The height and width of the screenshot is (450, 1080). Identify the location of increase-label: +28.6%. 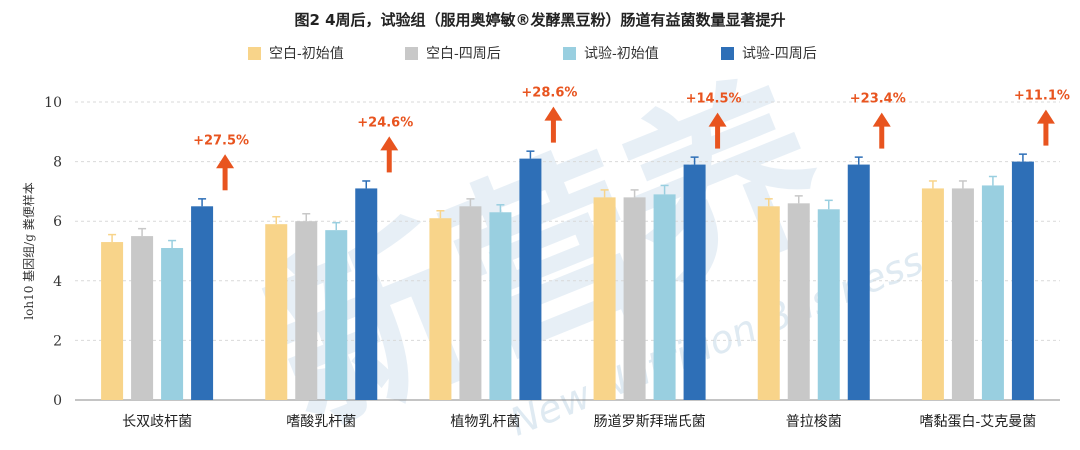
(549, 93).